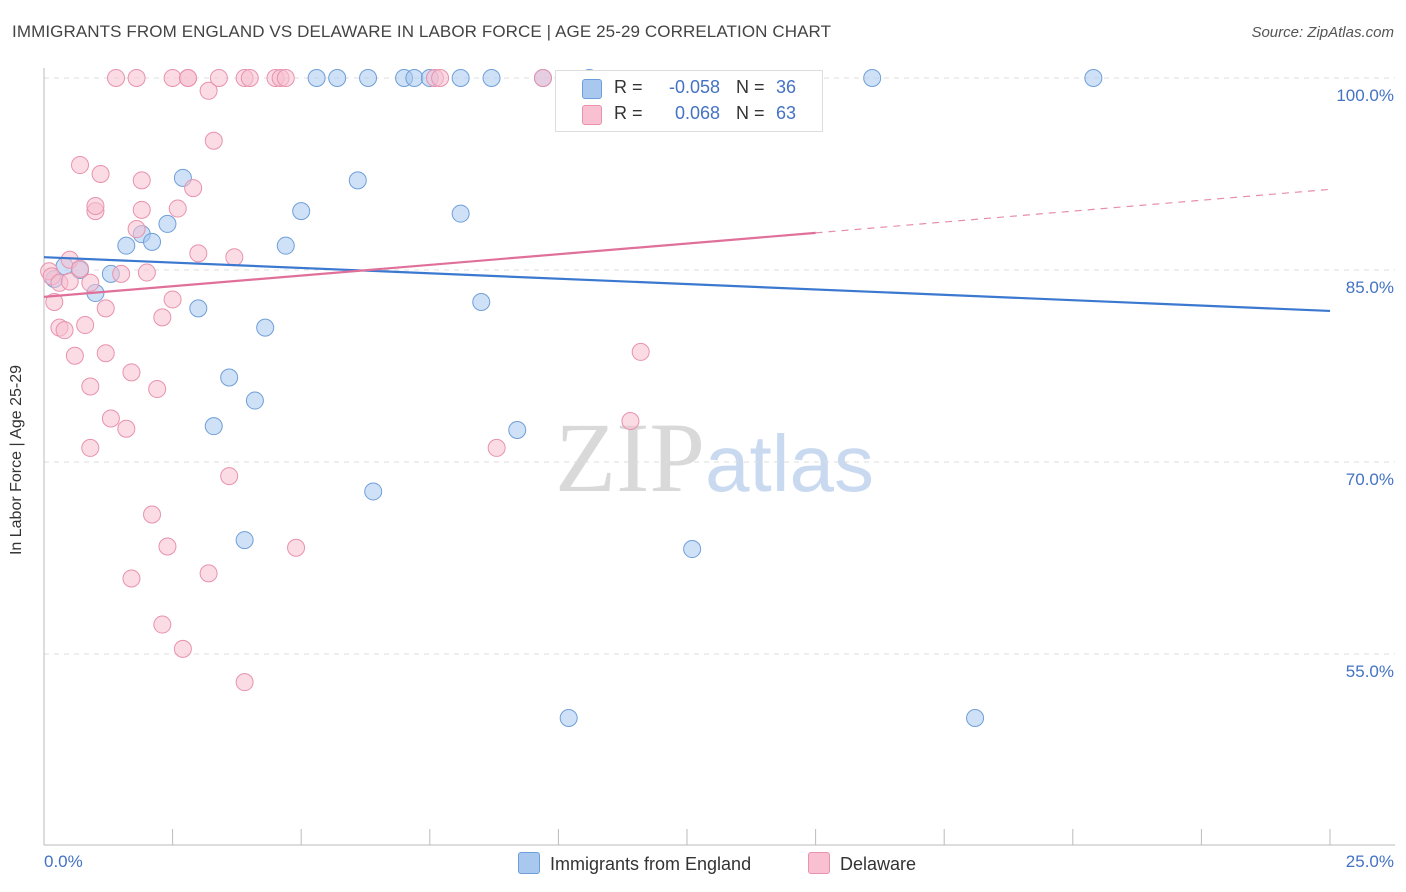  What do you see at coordinates (1369, 861) in the screenshot?
I see `x-tick-label: 25.0%` at bounding box center [1369, 861].